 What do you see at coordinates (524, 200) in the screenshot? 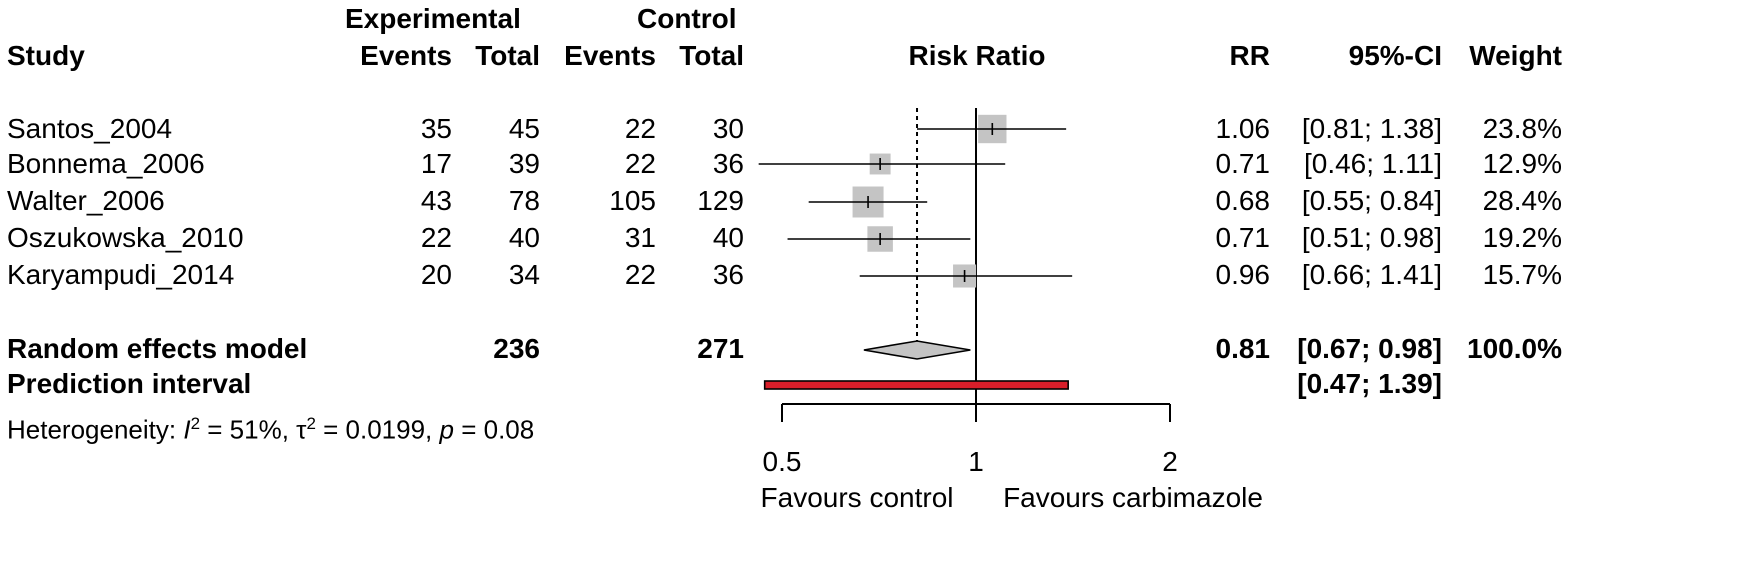
I see `exp-total: 78` at bounding box center [524, 200].